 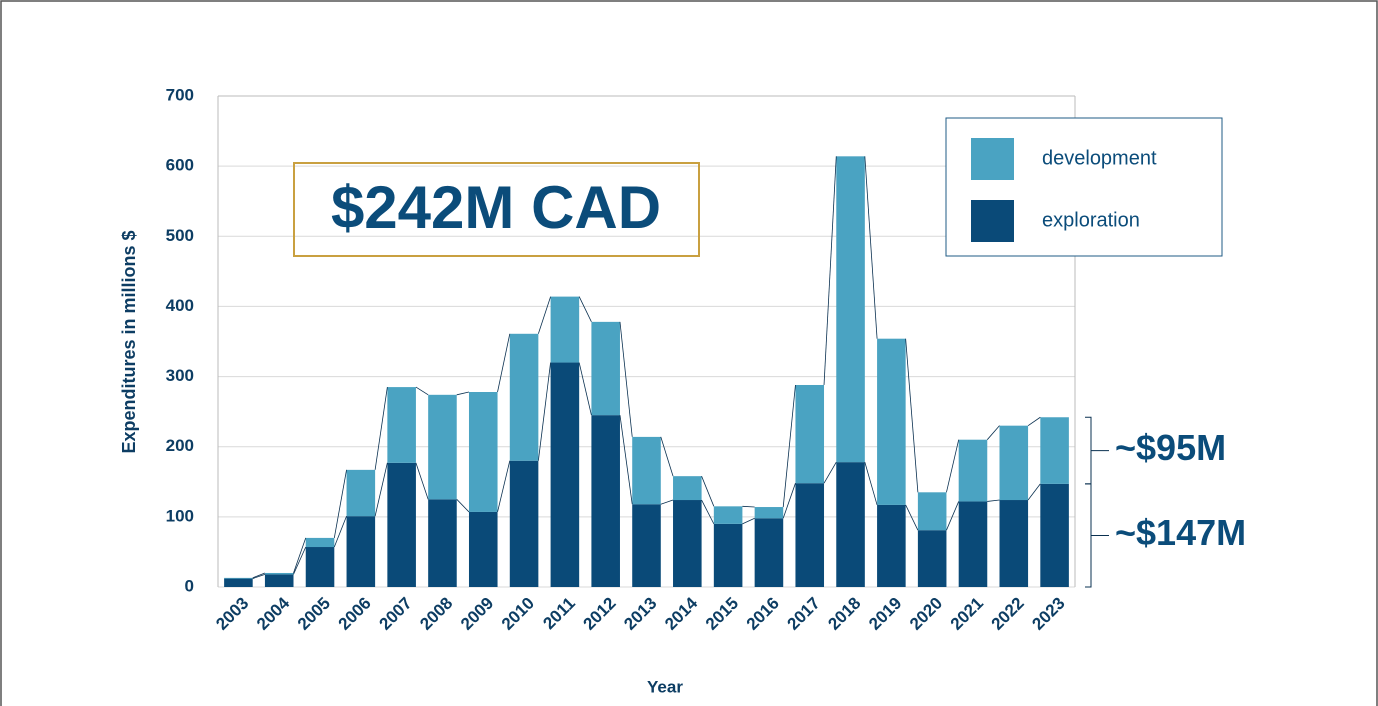 I want to click on y-tick-label: 200, so click(x=180, y=445).